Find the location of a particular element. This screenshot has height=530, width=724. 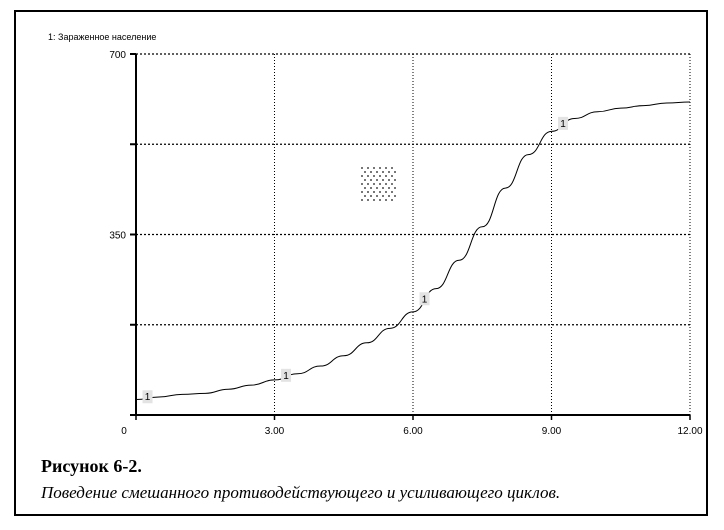

x-tick-label: 0 is located at coordinates (124, 431).